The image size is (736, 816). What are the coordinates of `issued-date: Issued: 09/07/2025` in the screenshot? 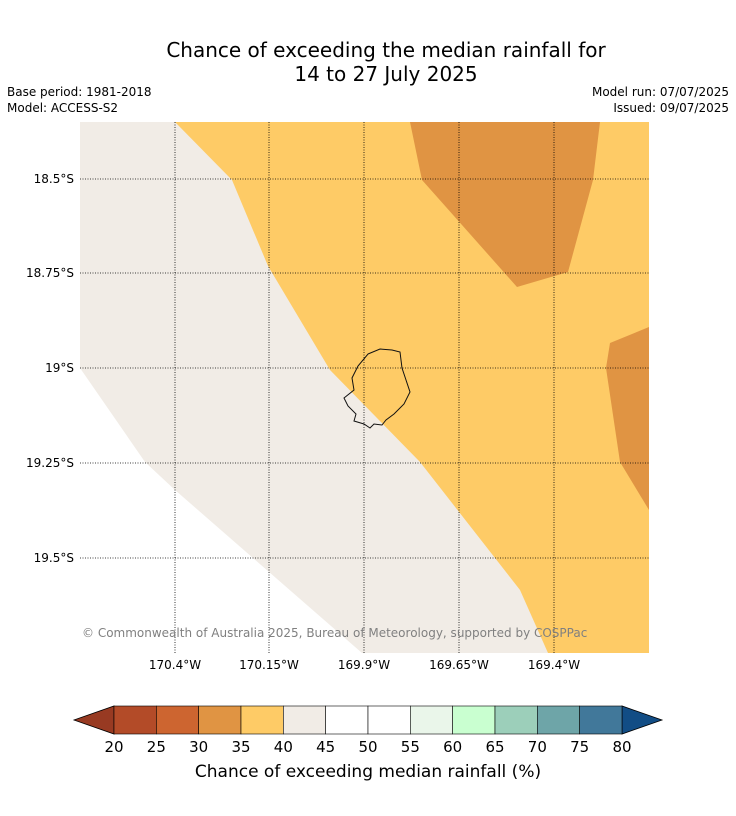 It's located at (671, 108).